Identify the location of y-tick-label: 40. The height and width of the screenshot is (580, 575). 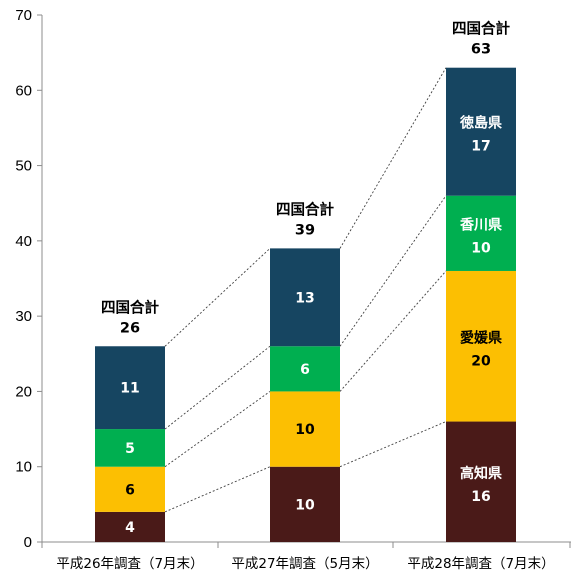
(23, 241).